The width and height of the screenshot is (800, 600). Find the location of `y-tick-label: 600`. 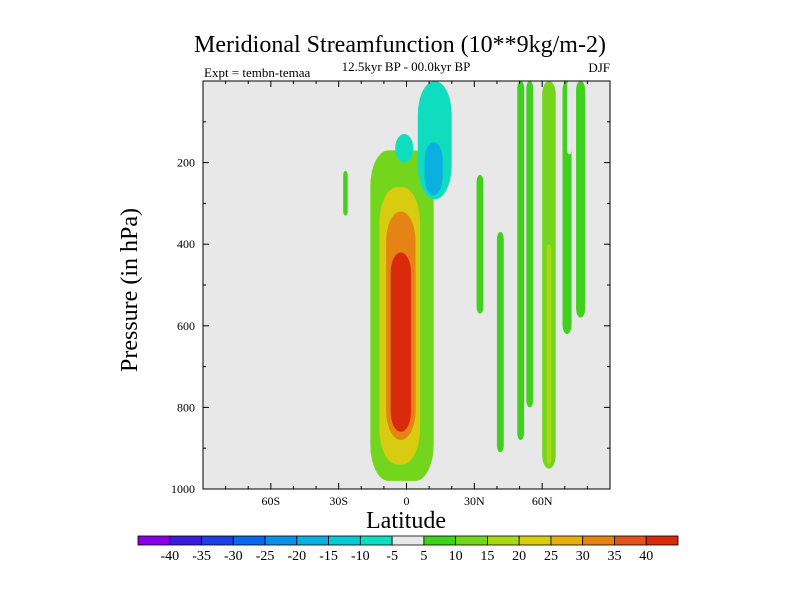

y-tick-label: 600 is located at coordinates (186, 326).